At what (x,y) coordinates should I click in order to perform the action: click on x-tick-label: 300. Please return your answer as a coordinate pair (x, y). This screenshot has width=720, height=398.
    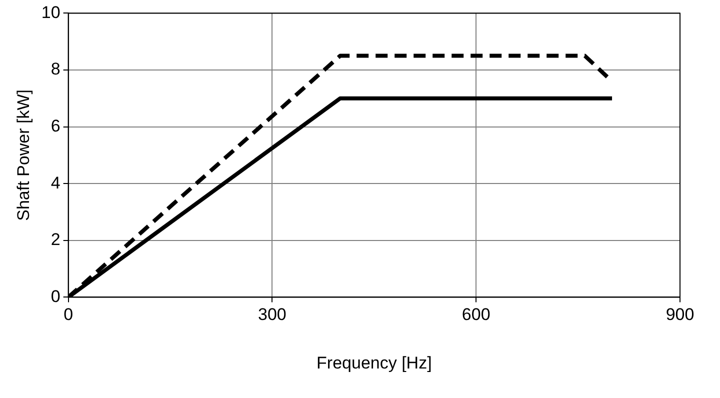
    Looking at the image, I should click on (272, 314).